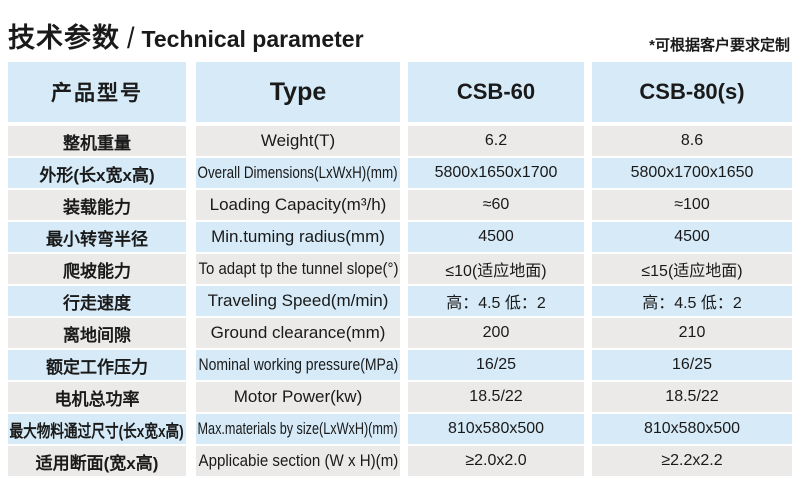 This screenshot has width=800, height=499. I want to click on header-cell-csb60: CSB-60, so click(496, 92).